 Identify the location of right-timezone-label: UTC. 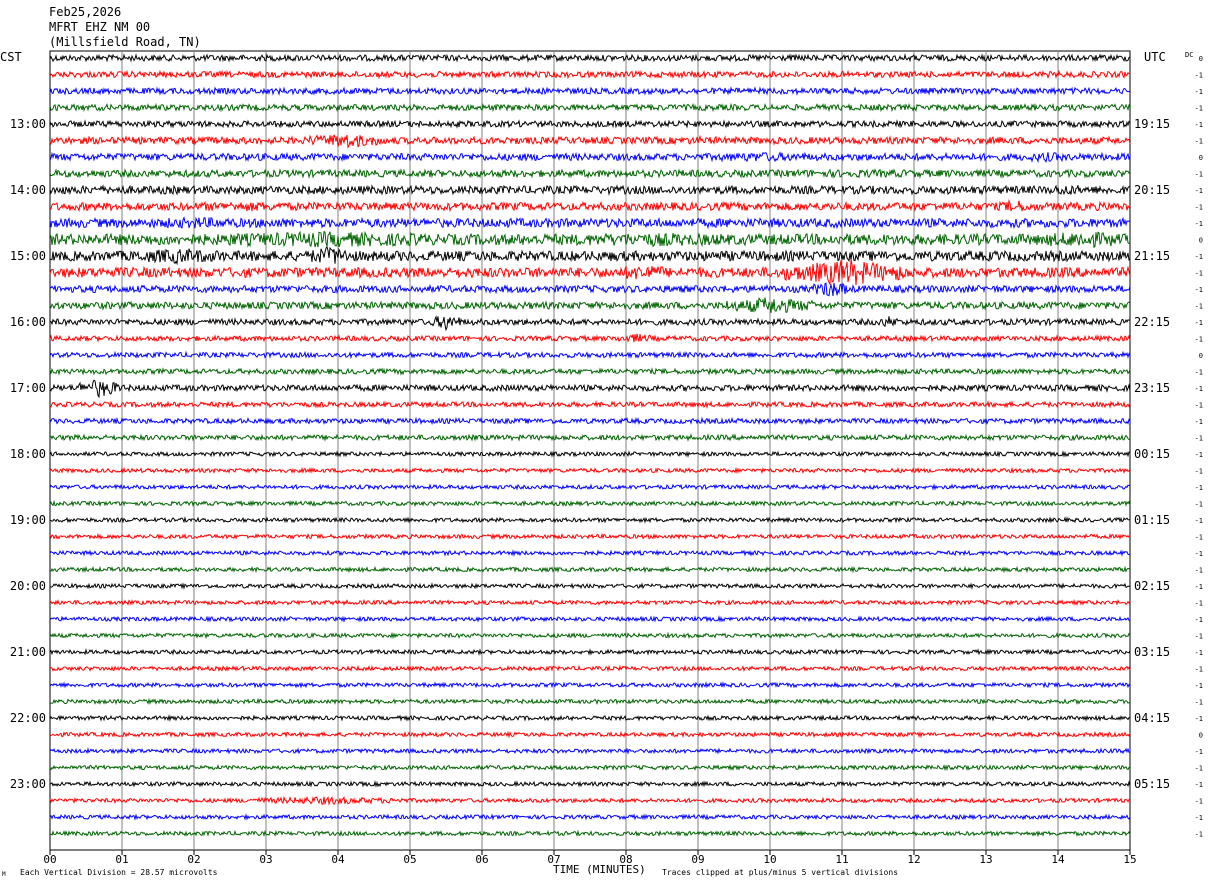
(1155, 57).